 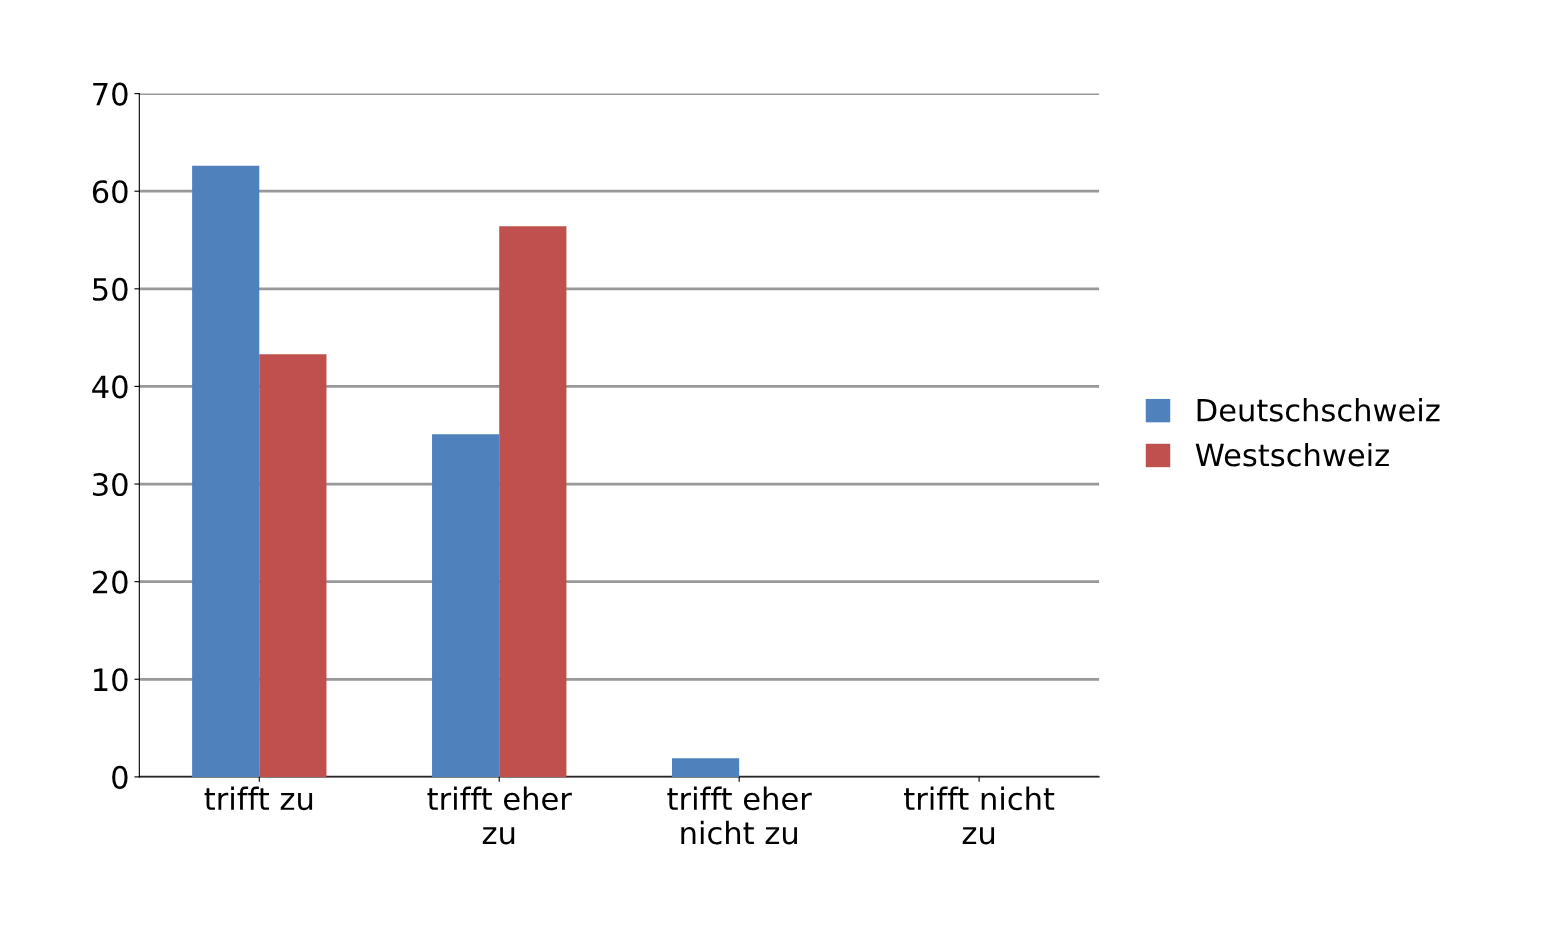 What do you see at coordinates (1292, 454) in the screenshot?
I see `legend-label: Westschweiz` at bounding box center [1292, 454].